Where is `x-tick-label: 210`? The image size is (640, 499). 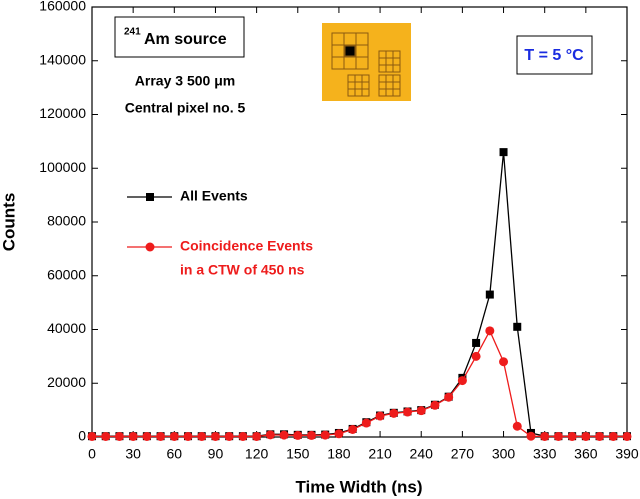
x-tick-label: 210 is located at coordinates (380, 454).